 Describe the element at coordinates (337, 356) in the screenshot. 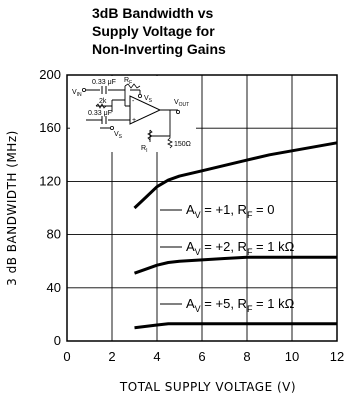

I see `x-tick-label-12: 12` at that location.